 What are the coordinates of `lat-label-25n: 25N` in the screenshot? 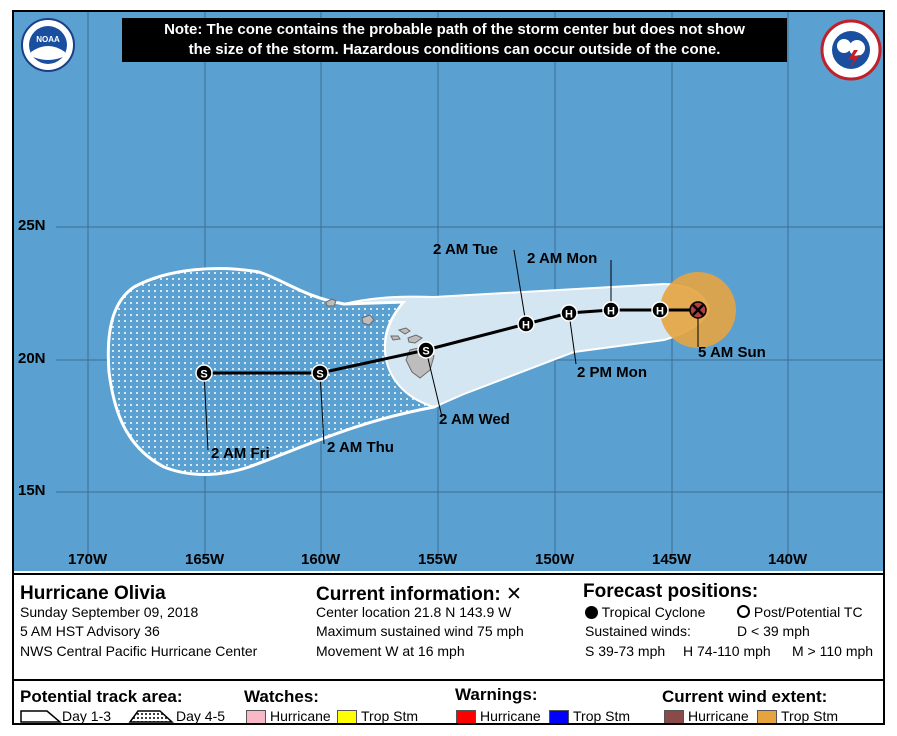 It's located at (32, 225).